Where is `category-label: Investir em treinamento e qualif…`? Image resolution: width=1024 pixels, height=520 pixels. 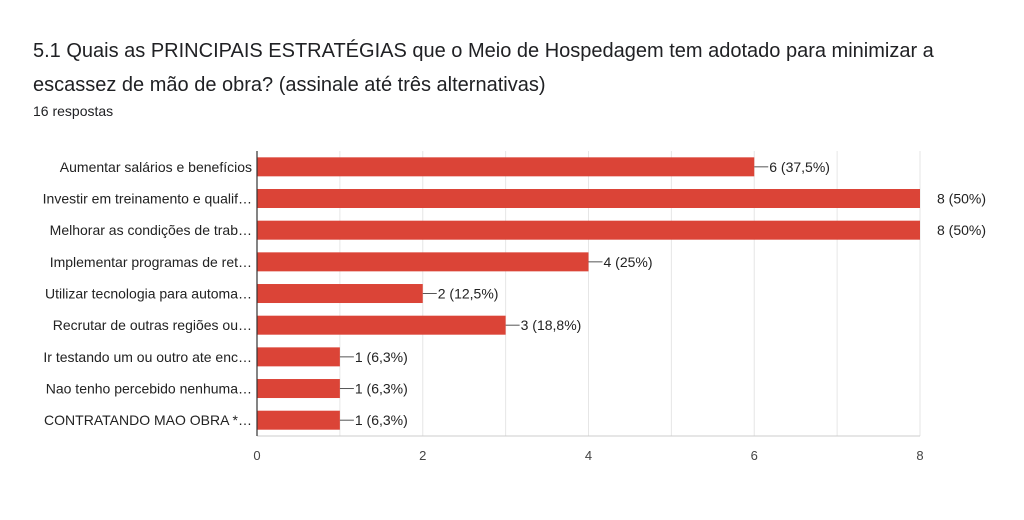 category-label: Investir em treinamento e qualif… is located at coordinates (147, 199).